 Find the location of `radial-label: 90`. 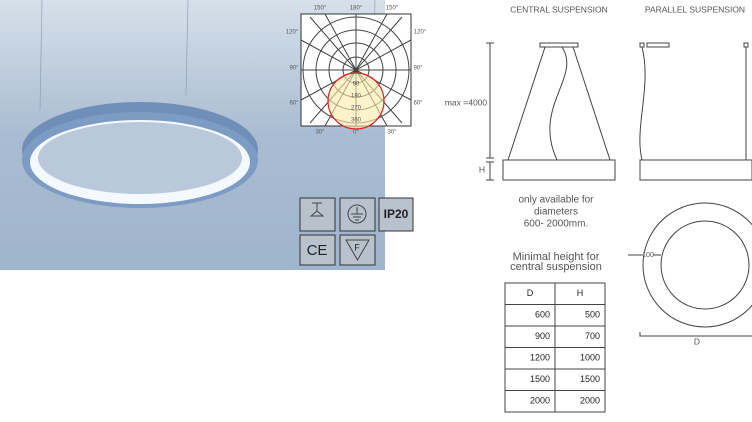

radial-label: 90 is located at coordinates (356, 85).